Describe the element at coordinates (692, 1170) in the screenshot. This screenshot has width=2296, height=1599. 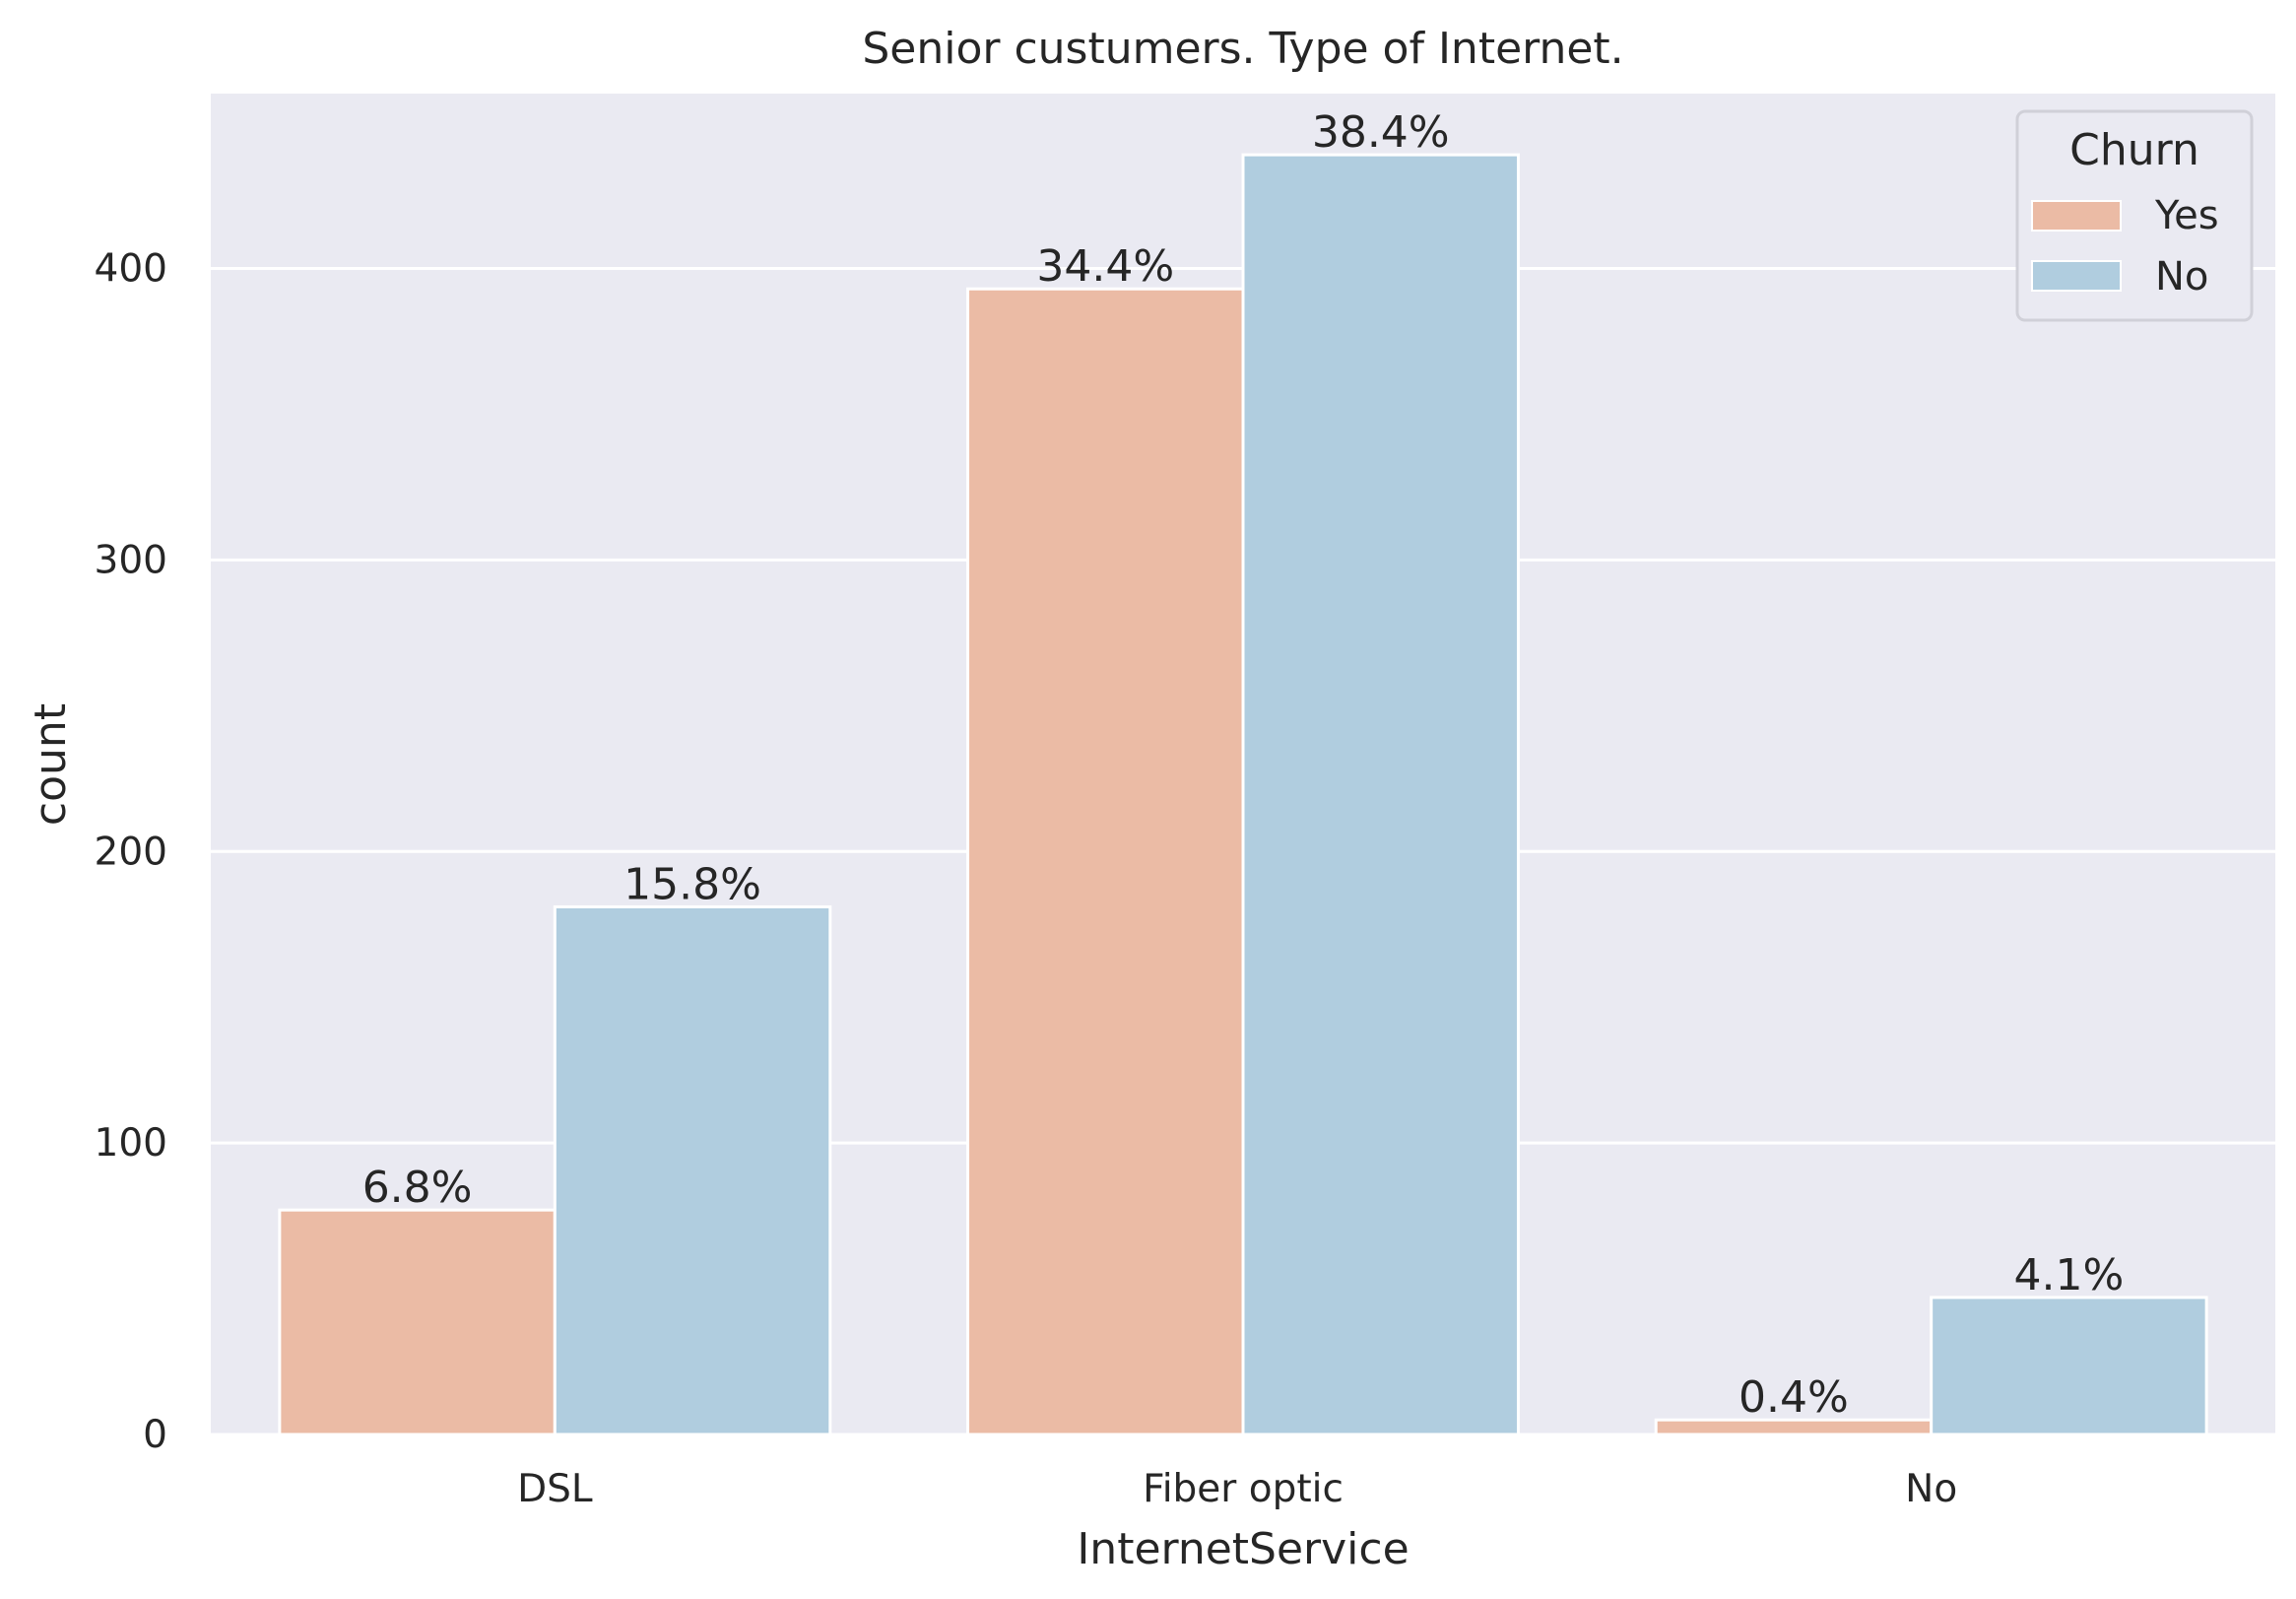
I see `bar-dsl-no` at that location.